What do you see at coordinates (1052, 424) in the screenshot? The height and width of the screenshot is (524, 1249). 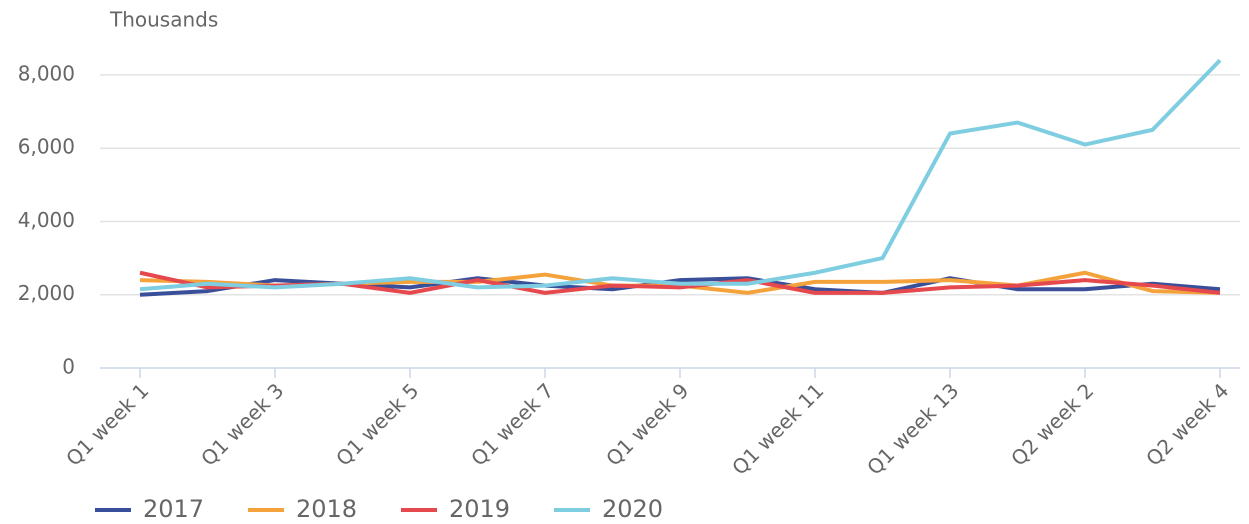 I see `x-tick-label: Q2 week 2` at bounding box center [1052, 424].